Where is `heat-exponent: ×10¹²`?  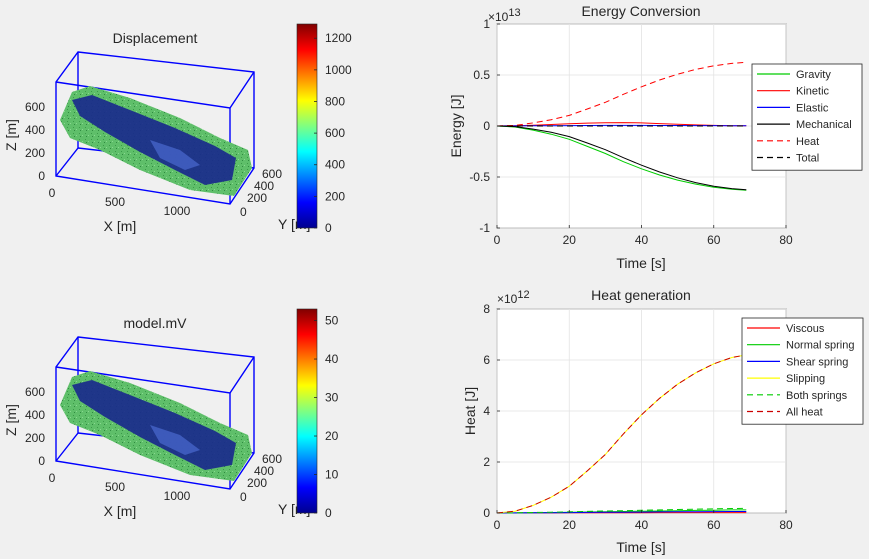
heat-exponent: ×10¹² is located at coordinates (513, 297).